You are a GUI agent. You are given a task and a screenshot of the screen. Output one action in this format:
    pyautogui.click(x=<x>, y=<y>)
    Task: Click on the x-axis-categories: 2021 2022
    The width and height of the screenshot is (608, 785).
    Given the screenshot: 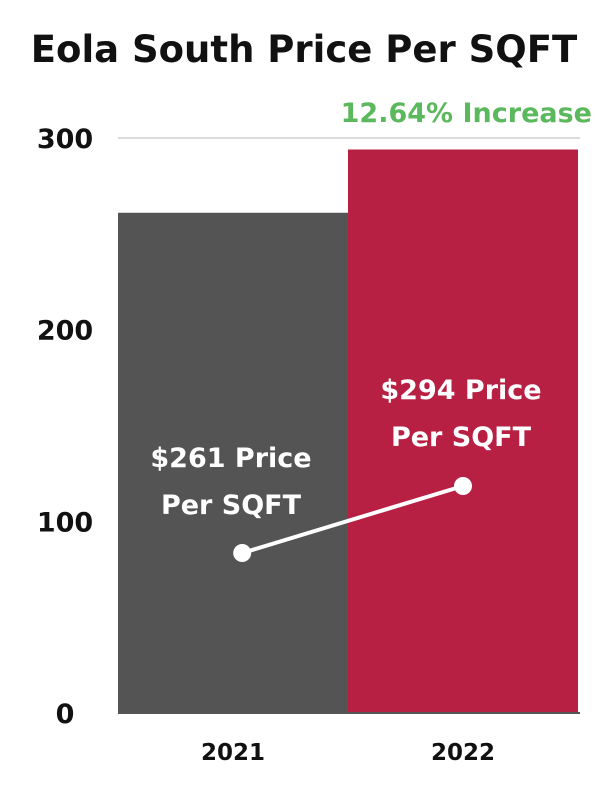 What is the action you would take?
    pyautogui.click(x=348, y=753)
    